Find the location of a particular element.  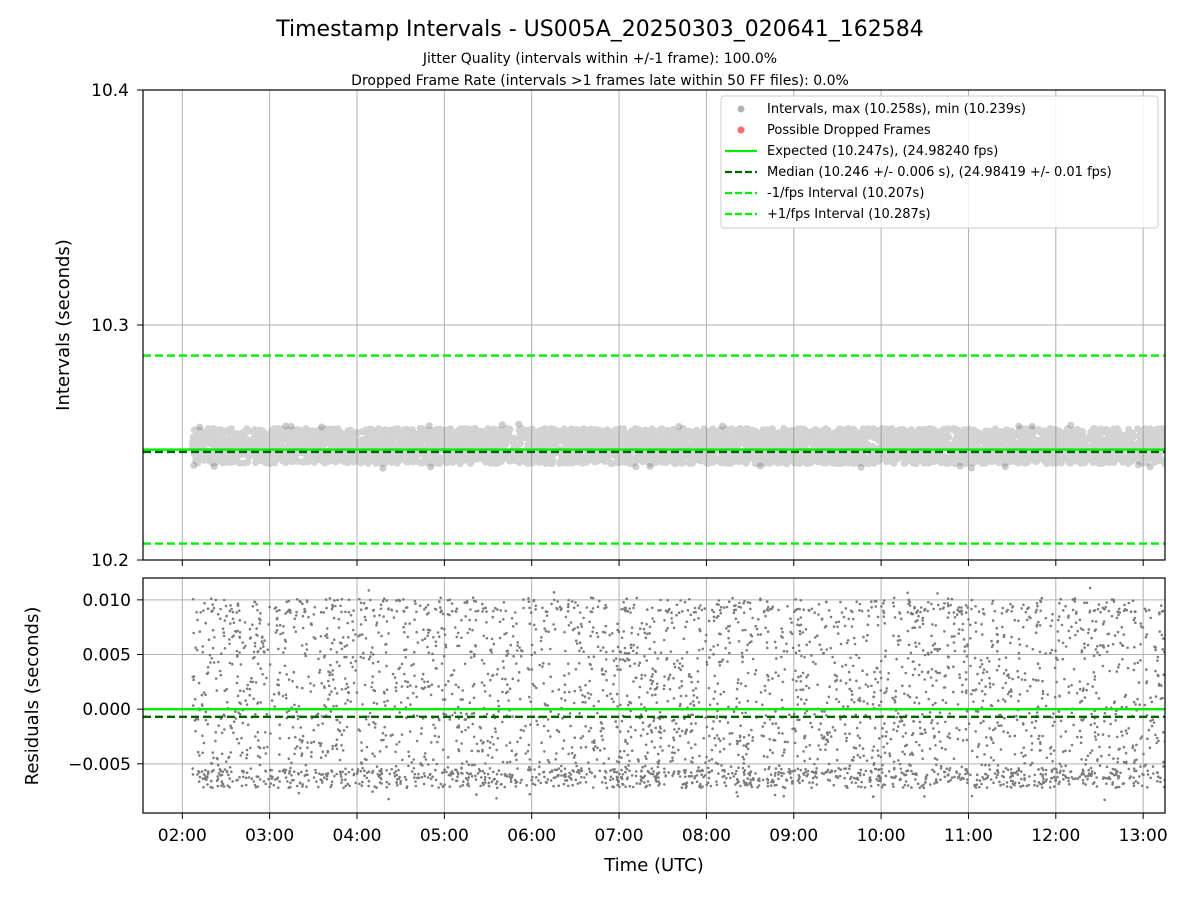

x-tick-label-5: 07:00 is located at coordinates (619, 836).